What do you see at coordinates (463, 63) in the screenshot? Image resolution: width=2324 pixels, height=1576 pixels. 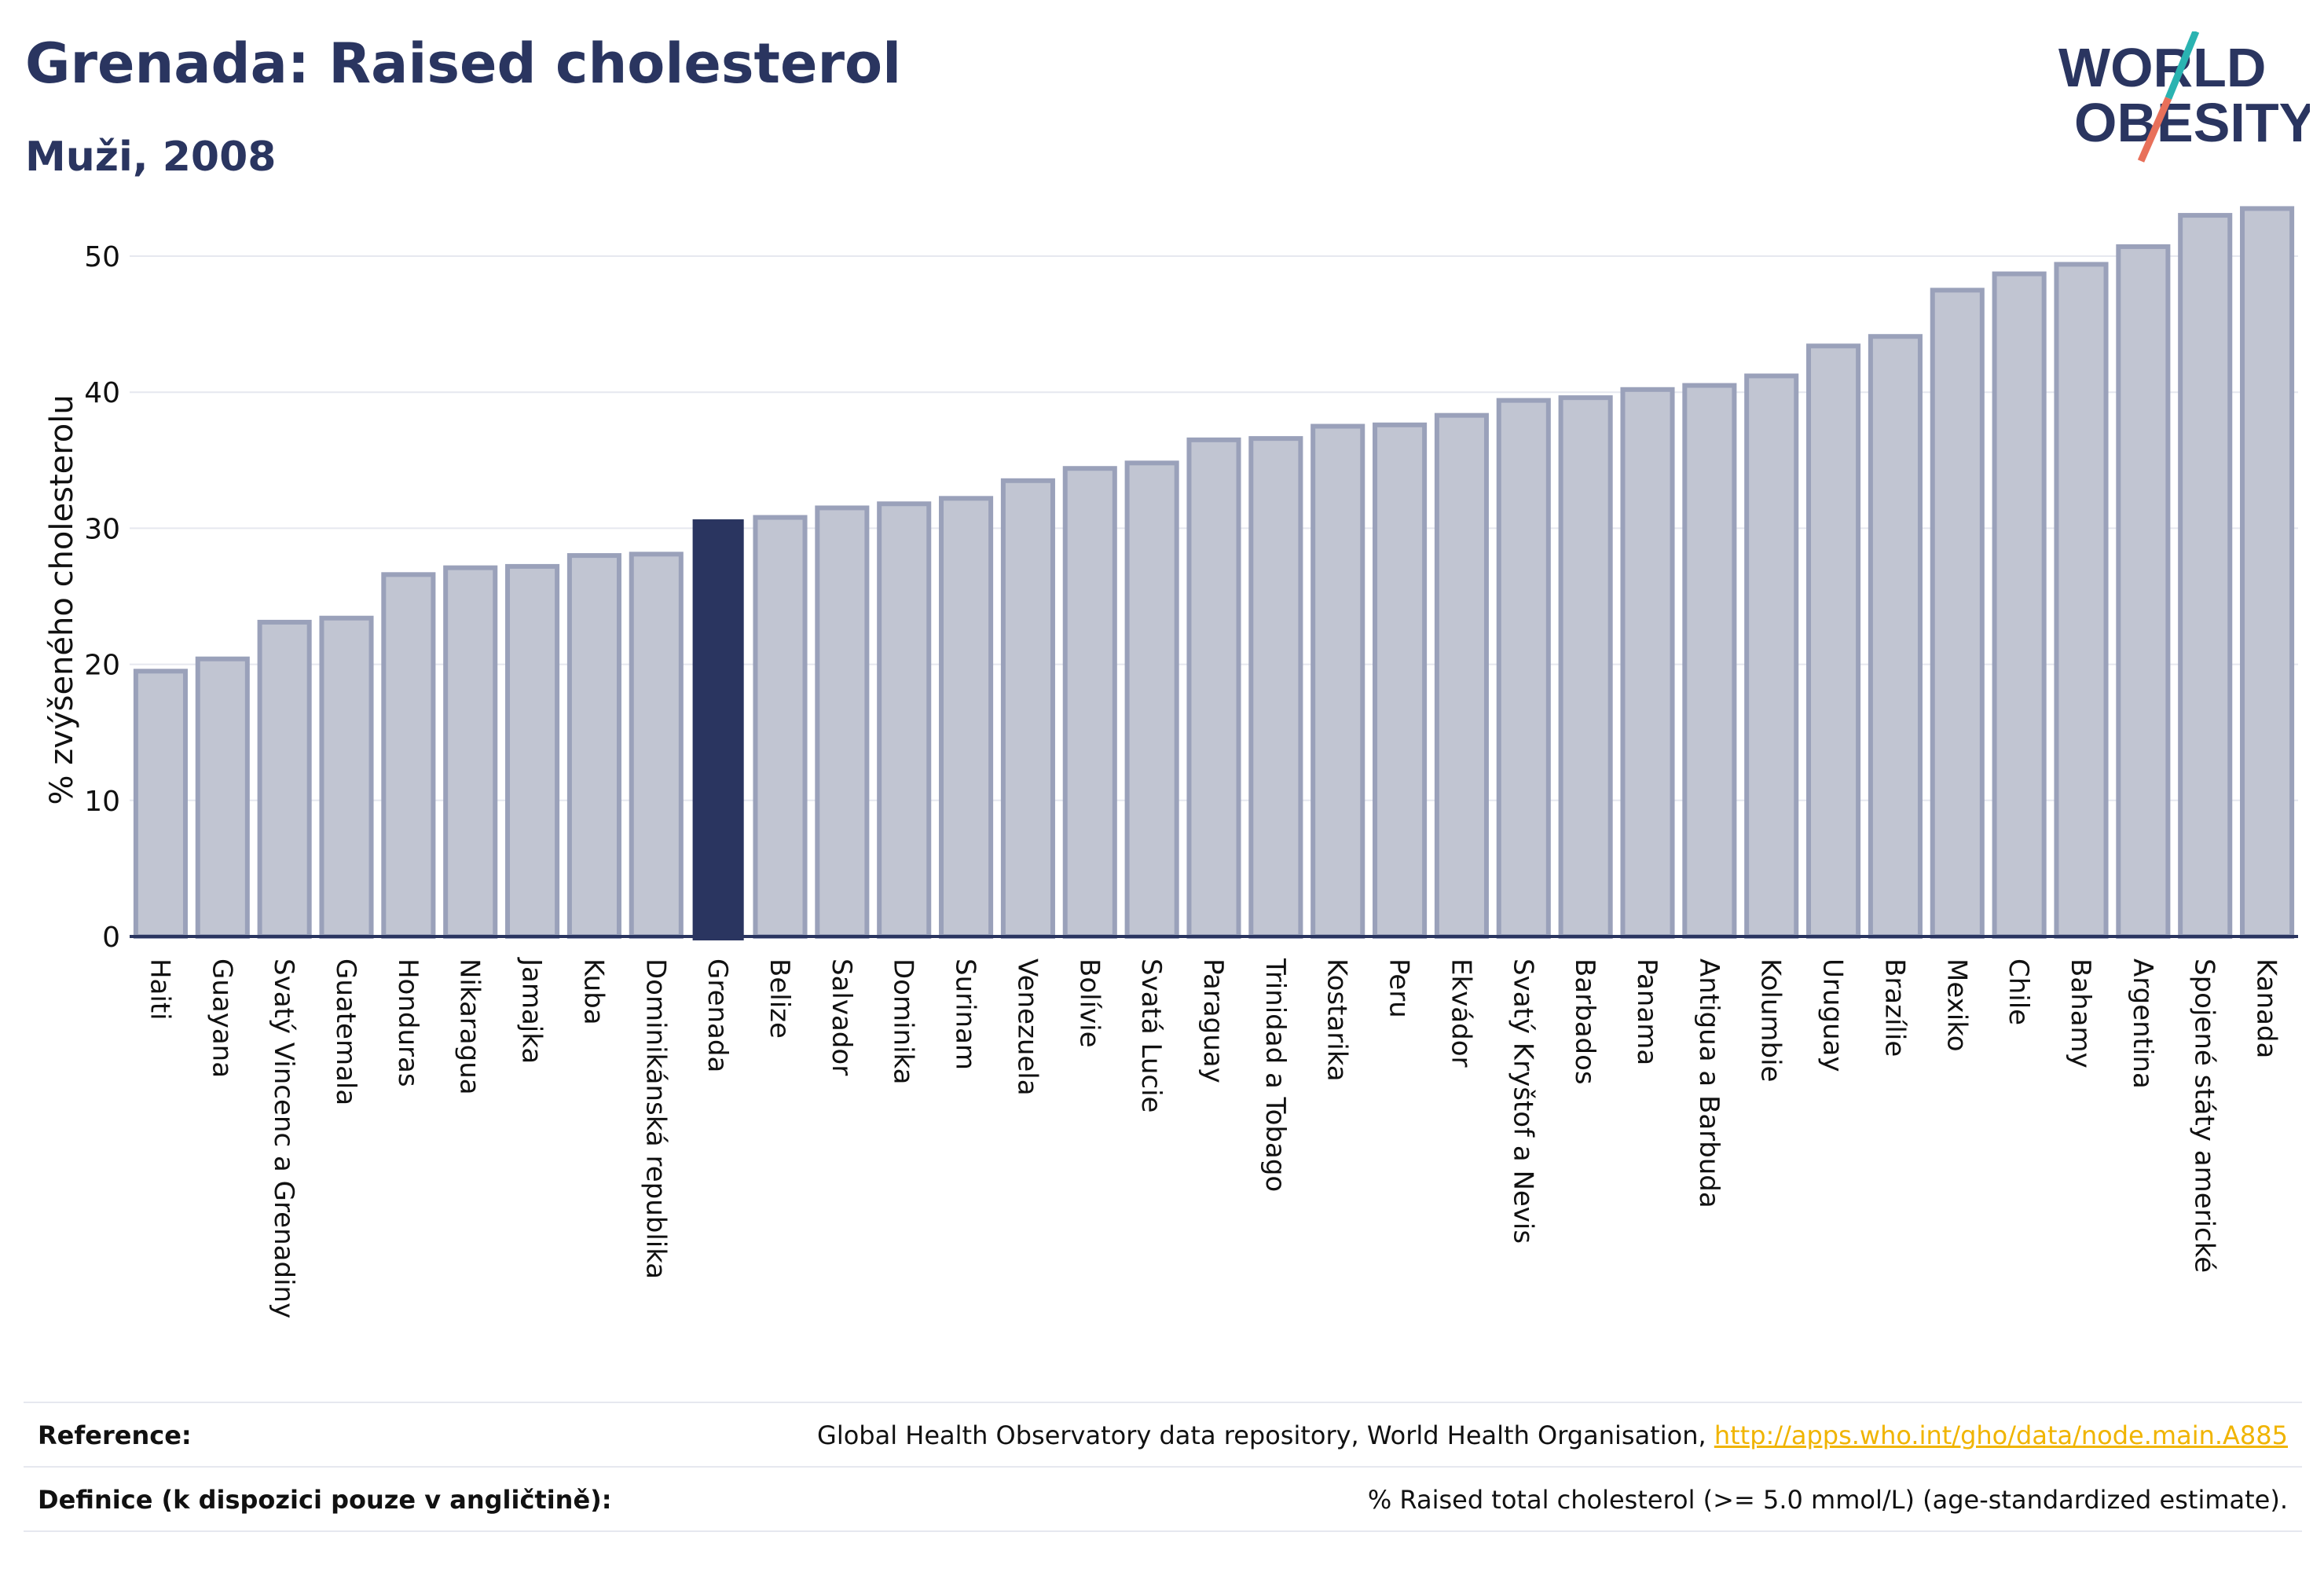 I see `chart-title: Grenada: Raised cholesterol` at bounding box center [463, 63].